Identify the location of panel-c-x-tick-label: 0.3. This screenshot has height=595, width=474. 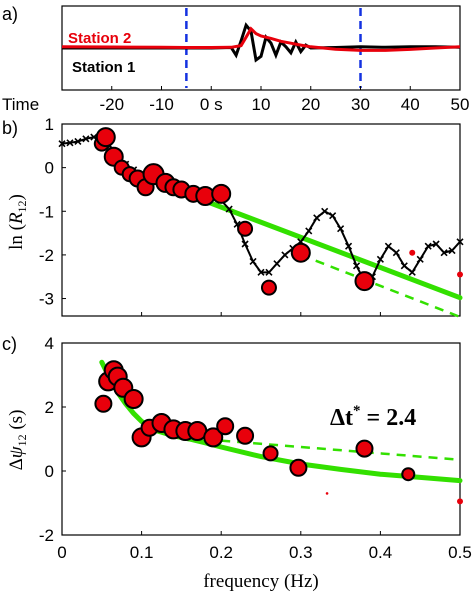
(301, 552).